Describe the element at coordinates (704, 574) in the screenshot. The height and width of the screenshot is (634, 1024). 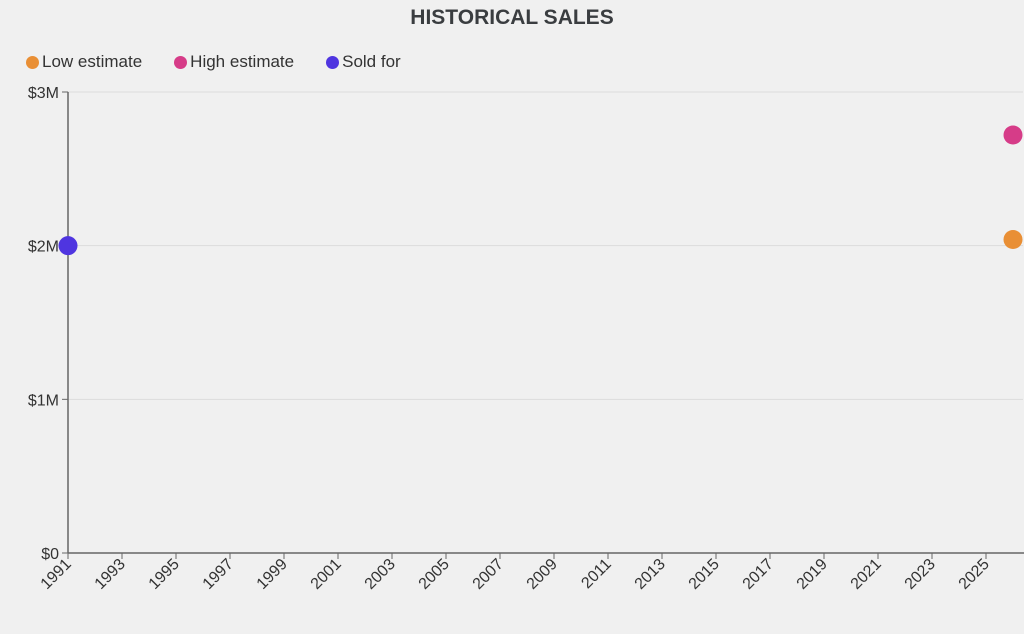
I see `x-tick-label: 2015` at that location.